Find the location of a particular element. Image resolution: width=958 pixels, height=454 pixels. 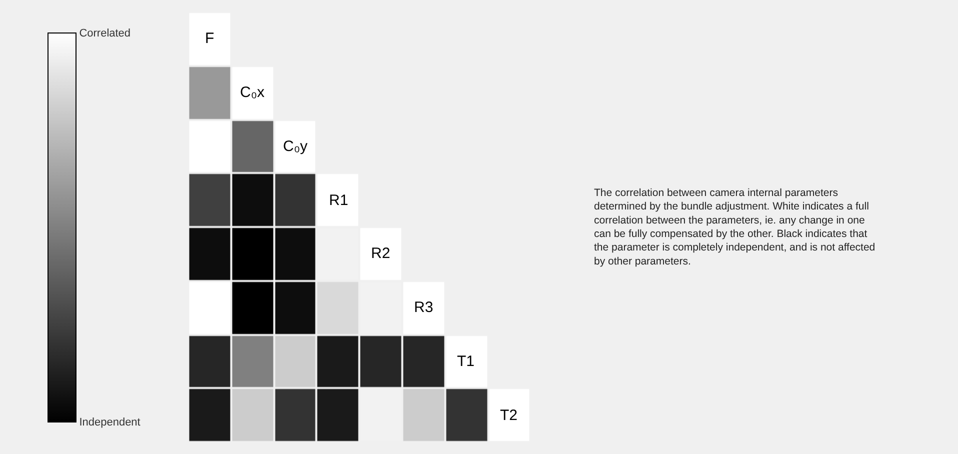

data-label: C₀y is located at coordinates (295, 146).